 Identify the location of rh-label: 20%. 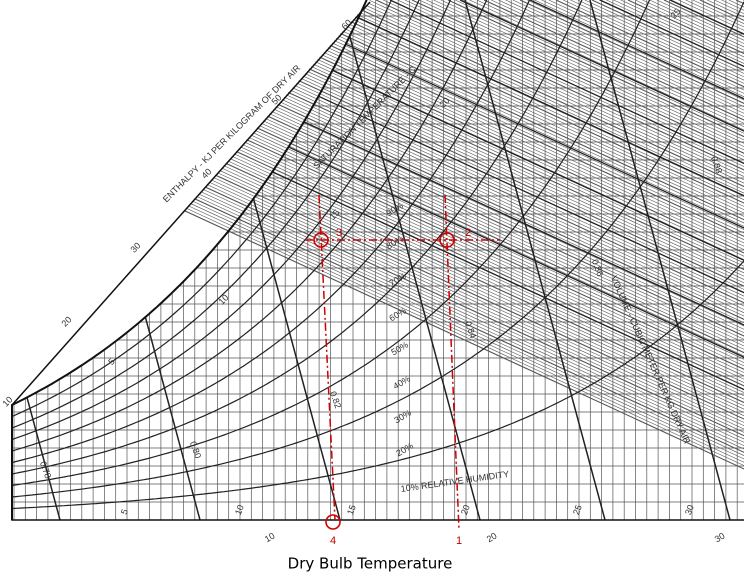
(404, 450).